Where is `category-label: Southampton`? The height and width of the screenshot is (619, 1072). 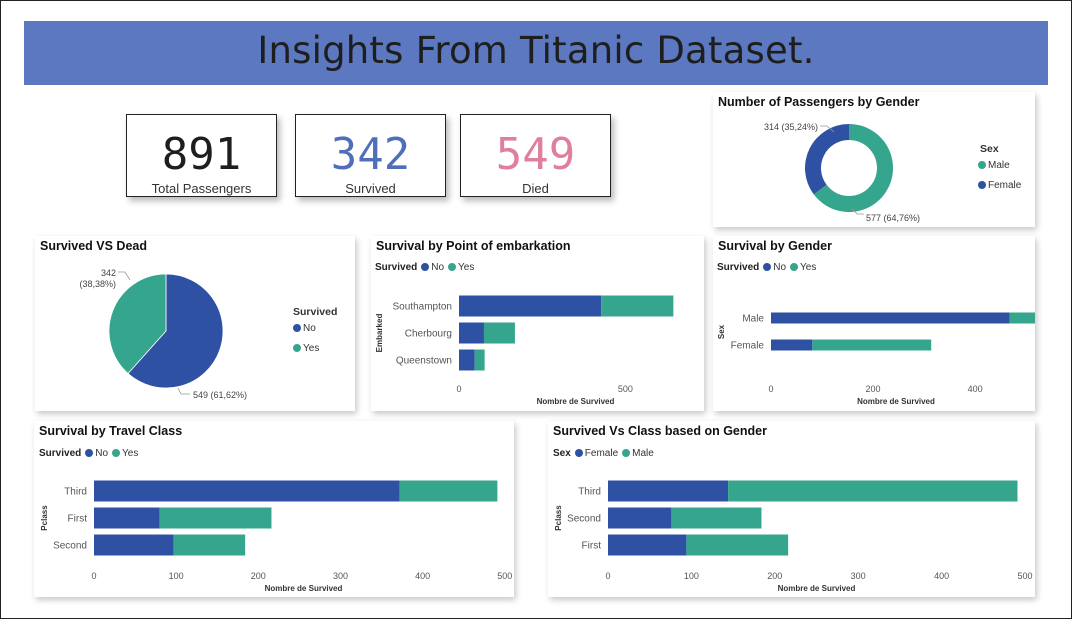 category-label: Southampton is located at coordinates (423, 307).